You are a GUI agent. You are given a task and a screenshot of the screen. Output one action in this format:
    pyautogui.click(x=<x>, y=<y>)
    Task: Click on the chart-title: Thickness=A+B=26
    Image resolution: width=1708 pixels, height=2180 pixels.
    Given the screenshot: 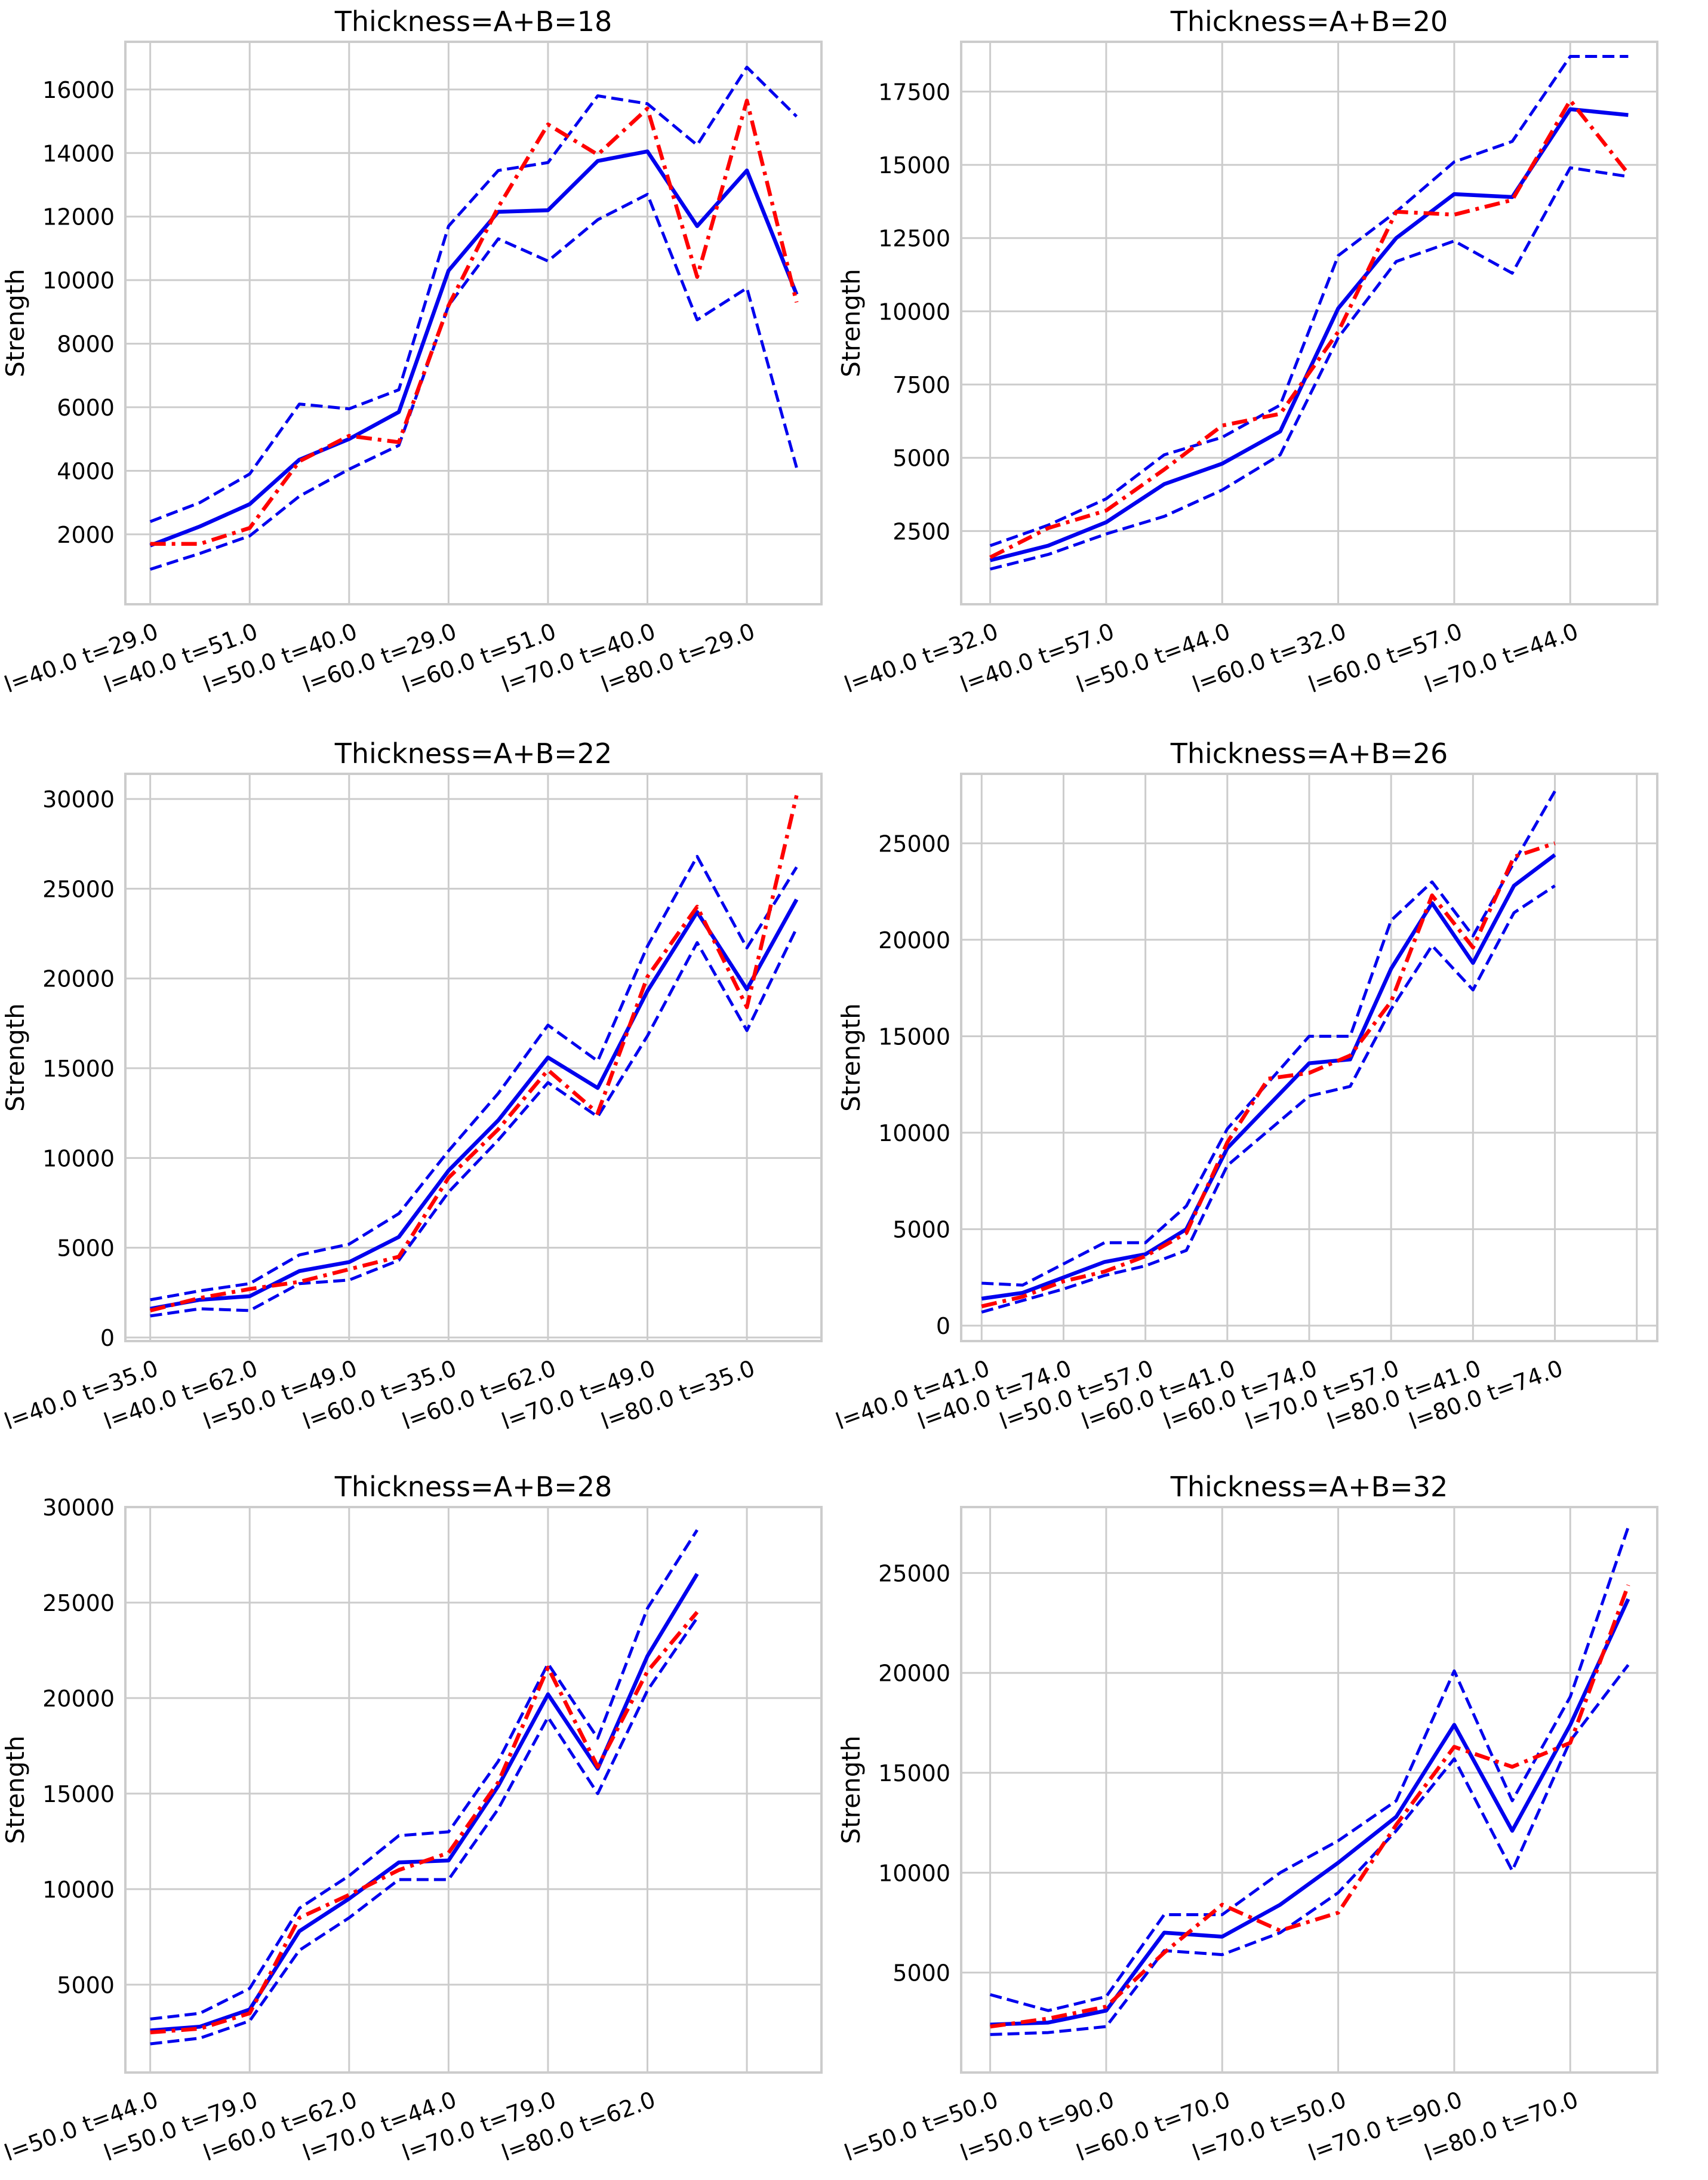 What is the action you would take?
    pyautogui.click(x=1309, y=753)
    